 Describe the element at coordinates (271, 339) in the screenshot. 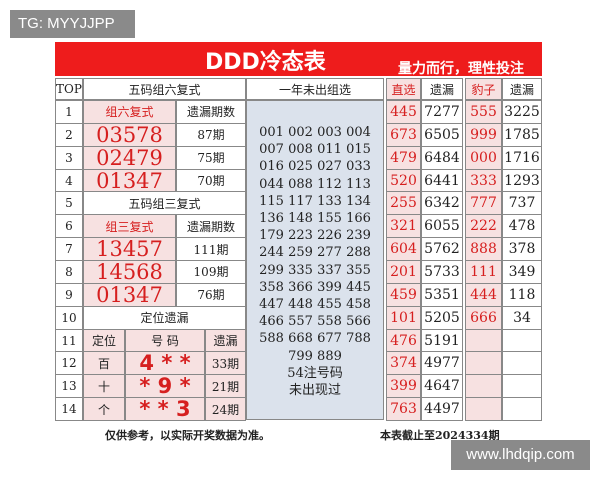

I see `unseen-number: 588` at that location.